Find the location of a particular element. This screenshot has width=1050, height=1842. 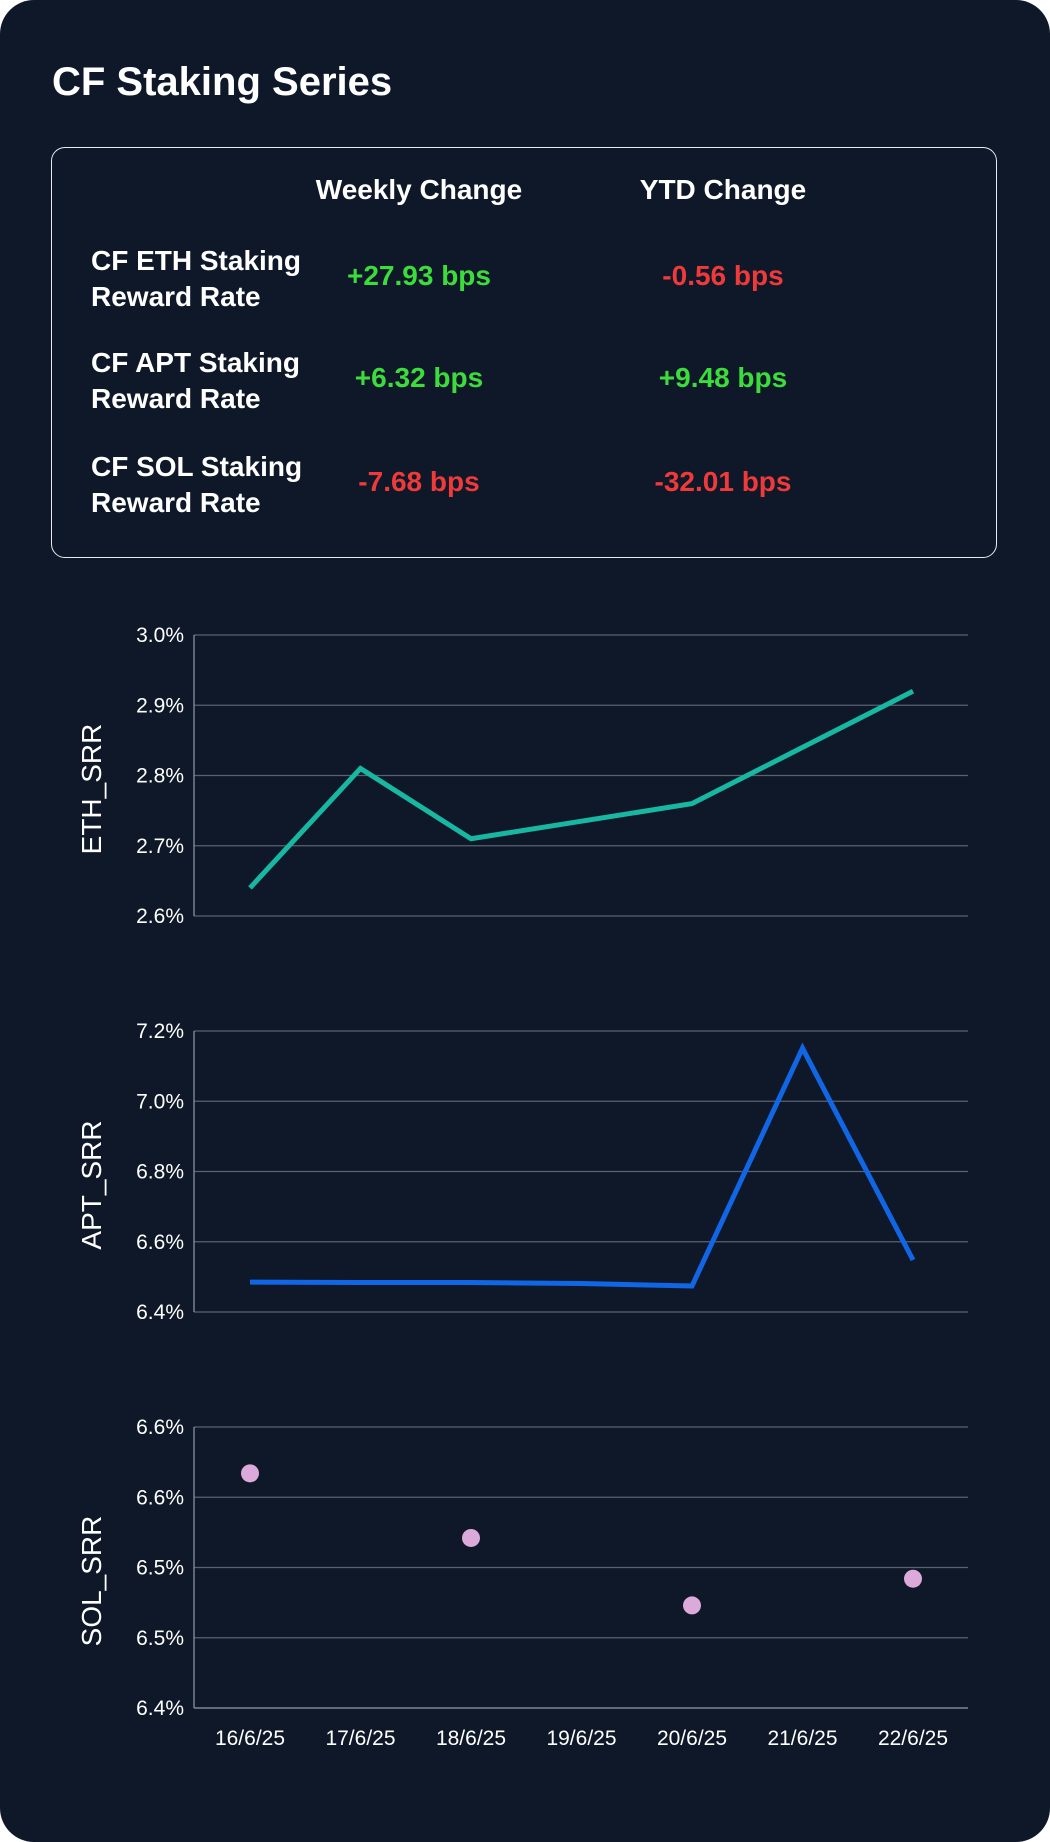

eth-series-line is located at coordinates (581, 789).